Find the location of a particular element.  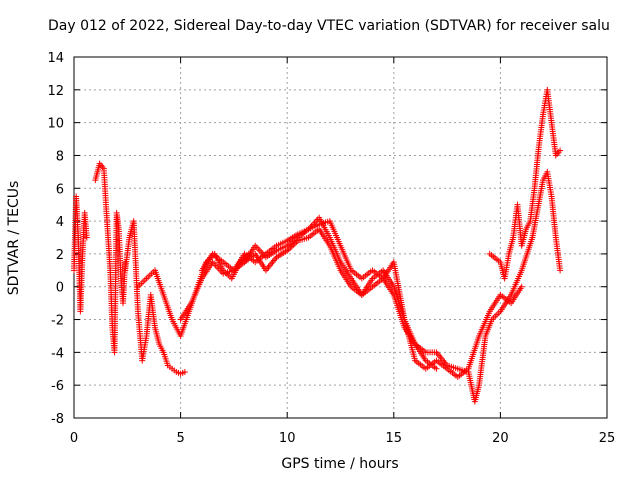

y-tick-label: -4 is located at coordinates (57, 353).